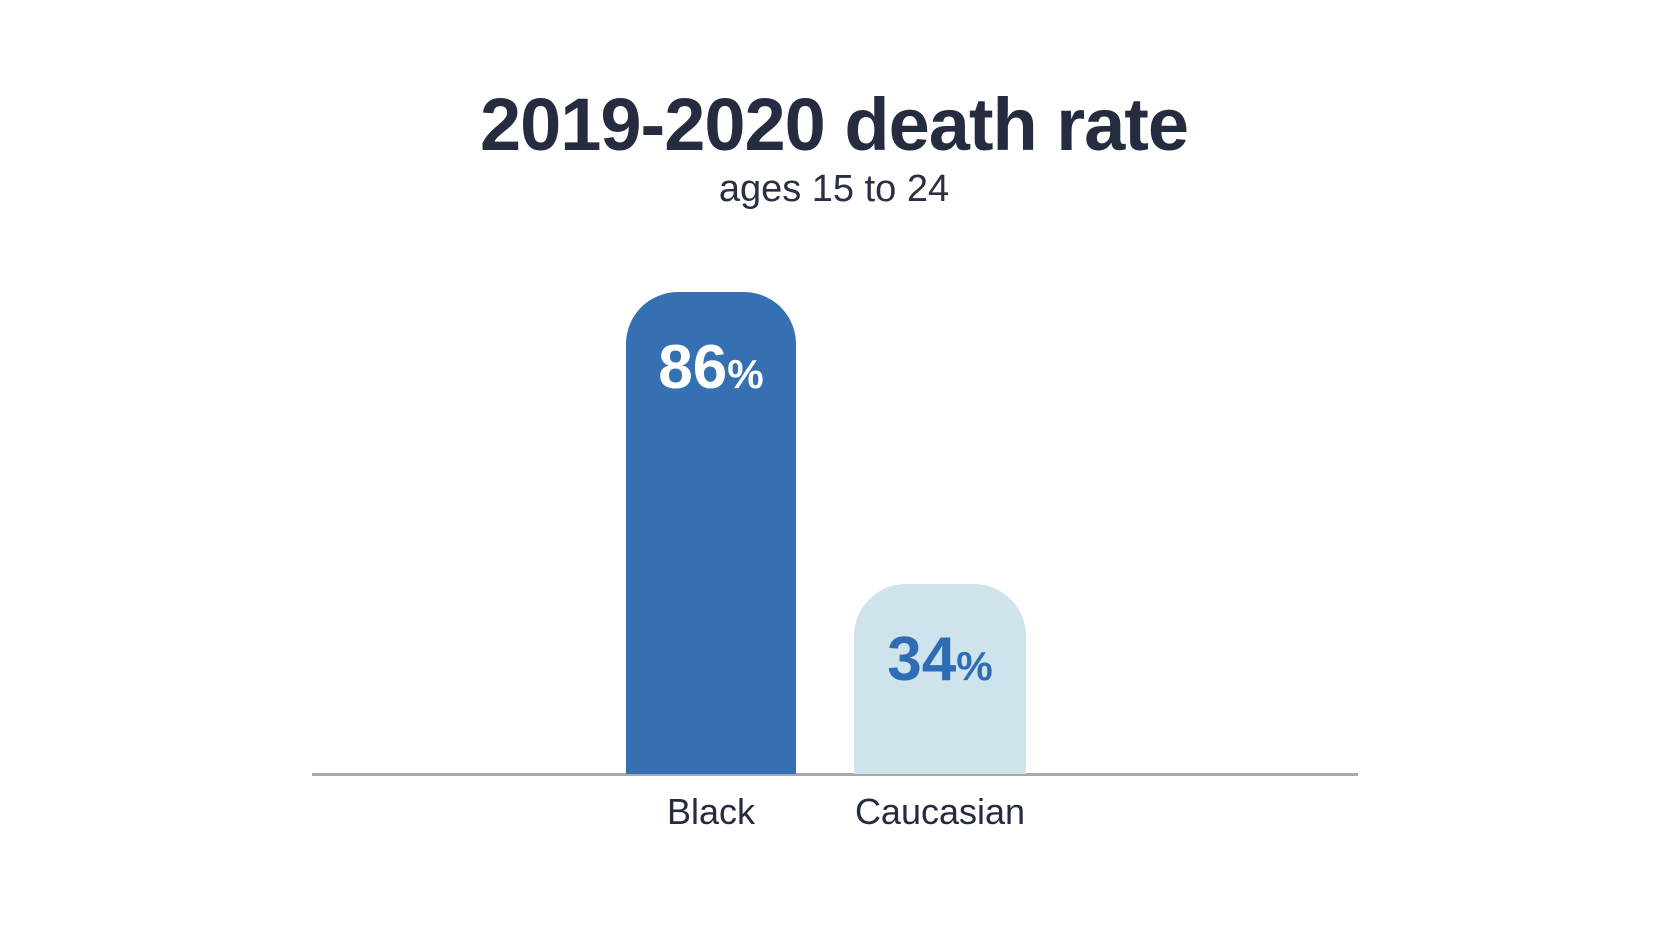  What do you see at coordinates (835, 774) in the screenshot?
I see `x-axis-baseline` at bounding box center [835, 774].